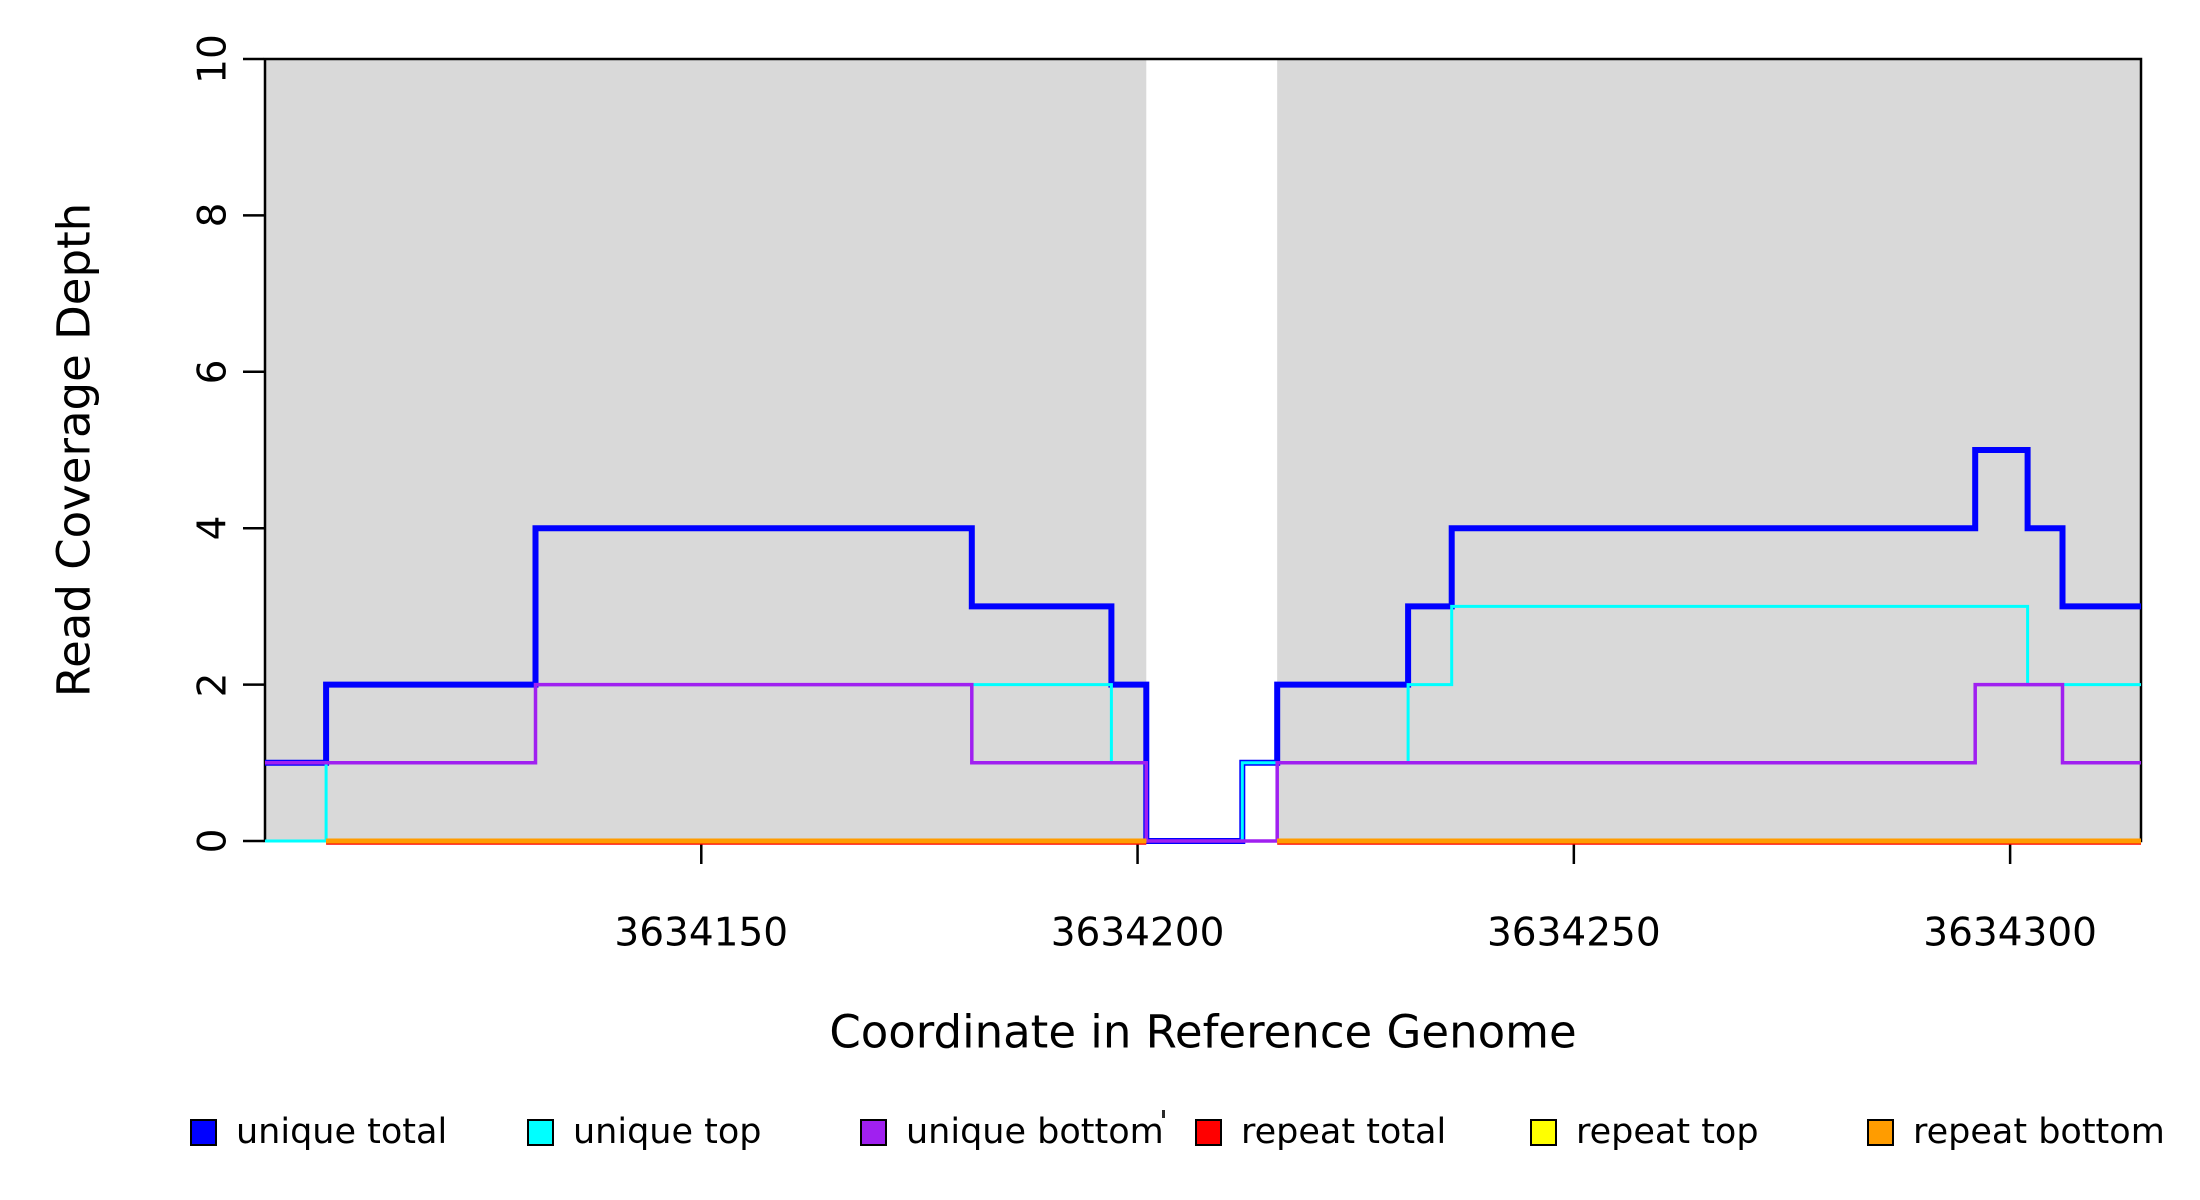 This screenshot has width=2200, height=1200. I want to click on y-tick-label: 4, so click(213, 528).